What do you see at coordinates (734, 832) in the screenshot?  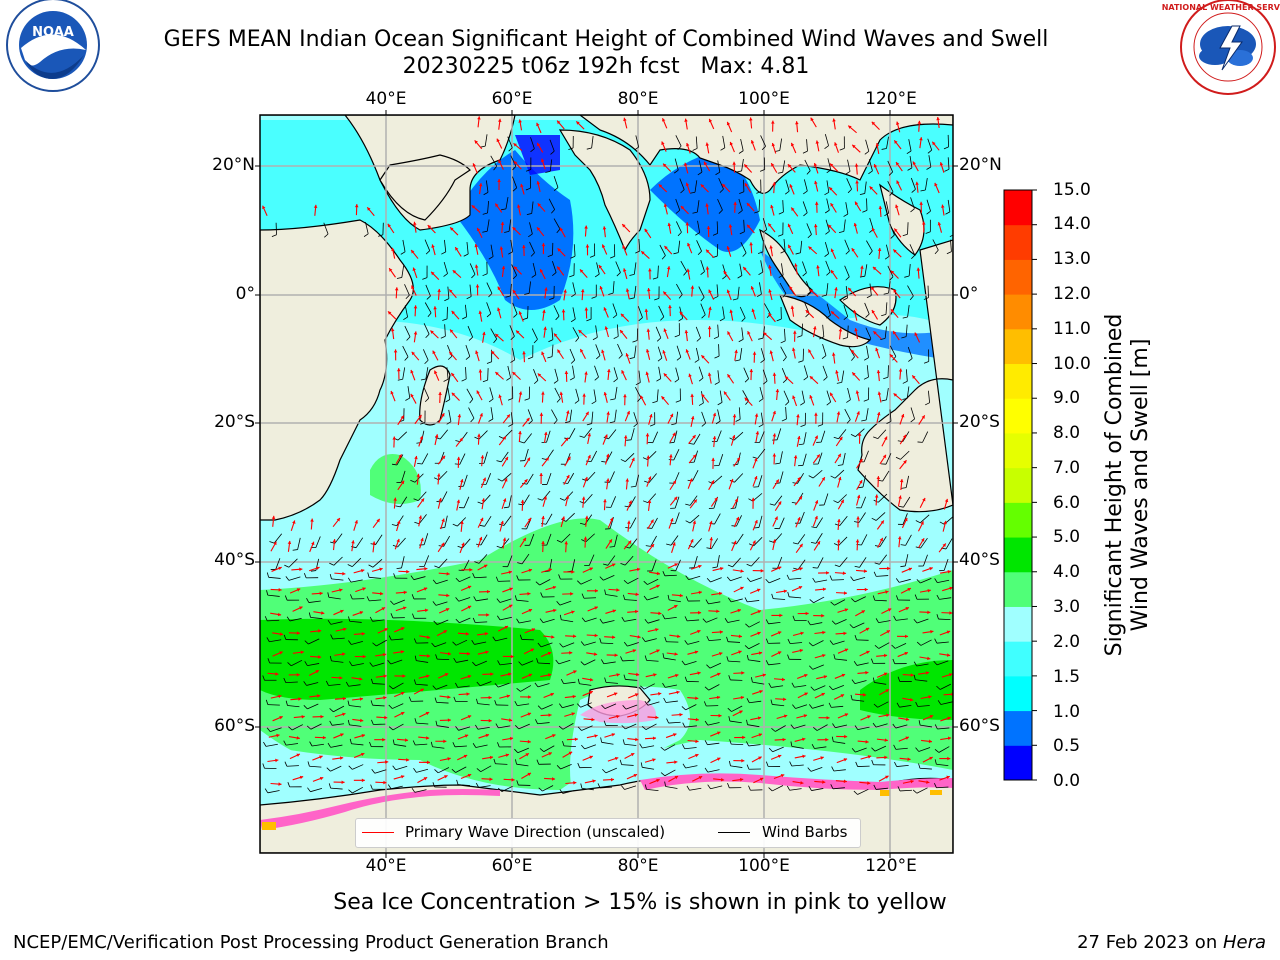 I see `wind-barbs-swatch` at bounding box center [734, 832].